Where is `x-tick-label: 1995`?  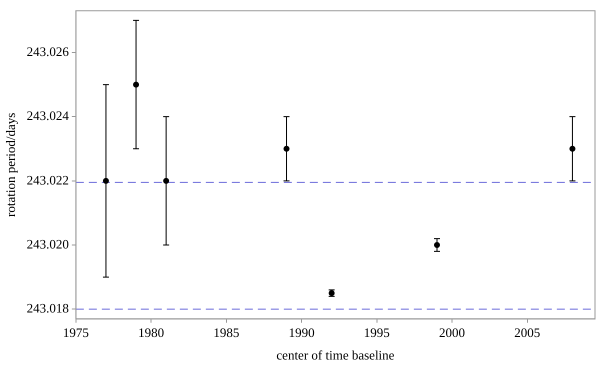 x-tick-label: 1995 is located at coordinates (377, 332).